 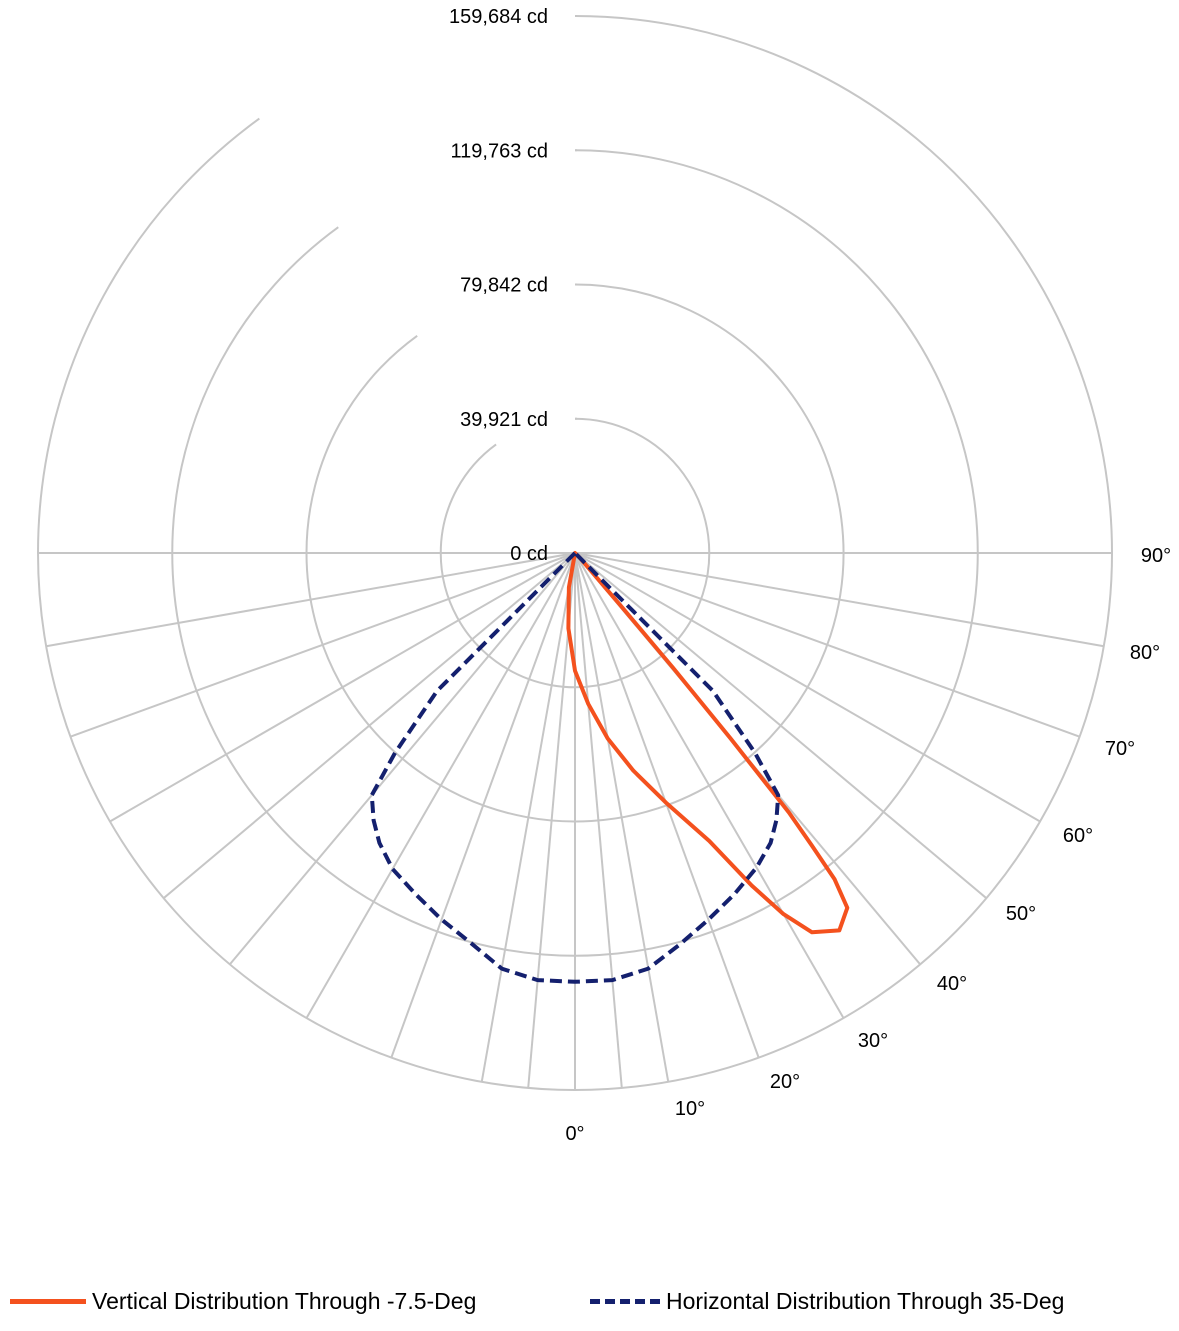 What do you see at coordinates (310, 600) in the screenshot?
I see `spoke--80` at bounding box center [310, 600].